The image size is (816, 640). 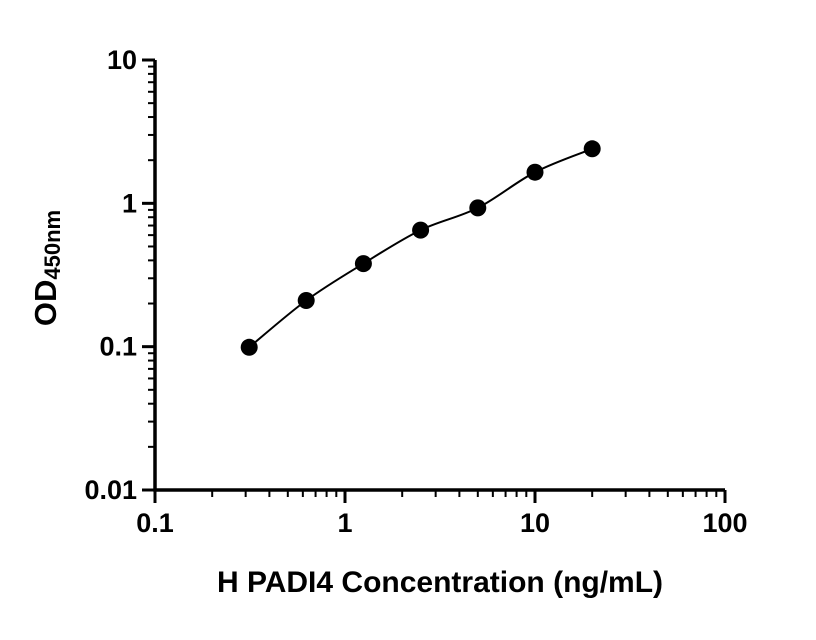 What do you see at coordinates (110, 490) in the screenshot?
I see `y-axis-tick-label: 0.01` at bounding box center [110, 490].